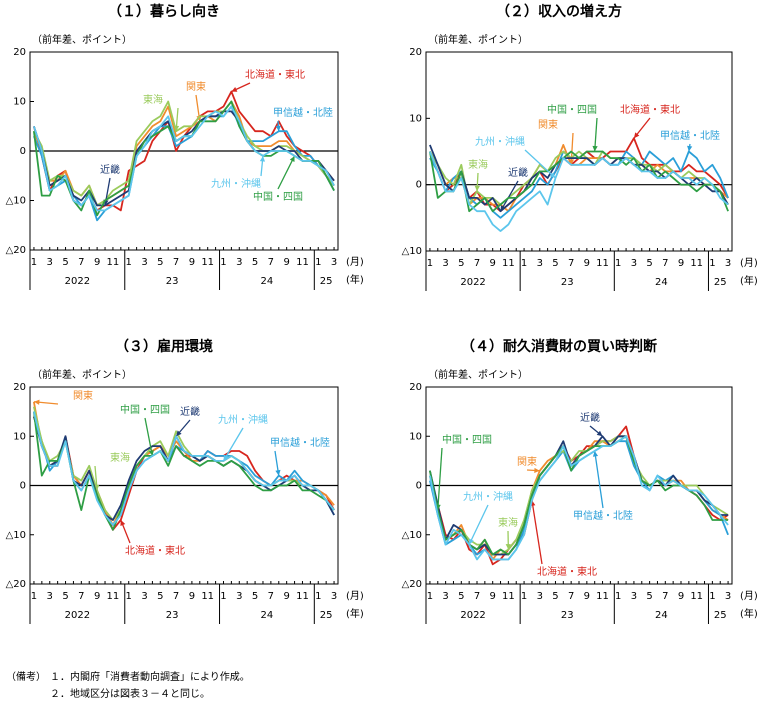 The image size is (762, 701). What do you see at coordinates (559, 346) in the screenshot?
I see `chart-title: （４）耐久消費財の買い時判断` at bounding box center [559, 346].